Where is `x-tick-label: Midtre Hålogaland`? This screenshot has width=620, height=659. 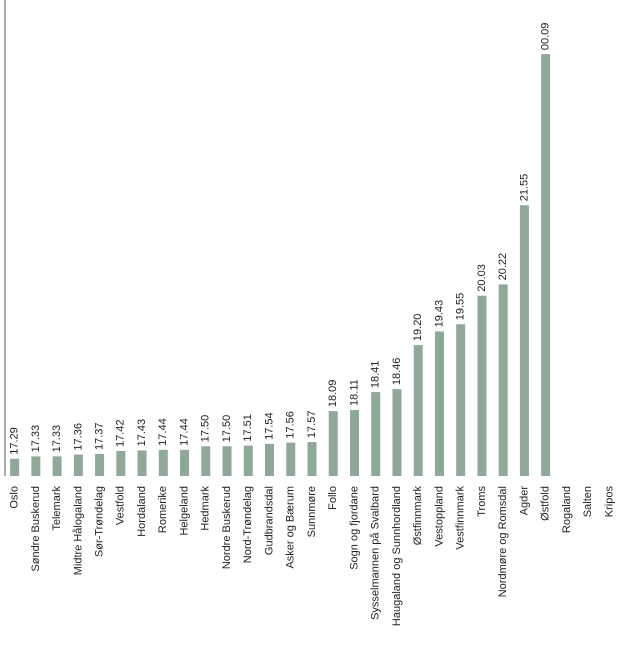
x-tick-label: Midtre Hålogaland is located at coordinates (78, 530).